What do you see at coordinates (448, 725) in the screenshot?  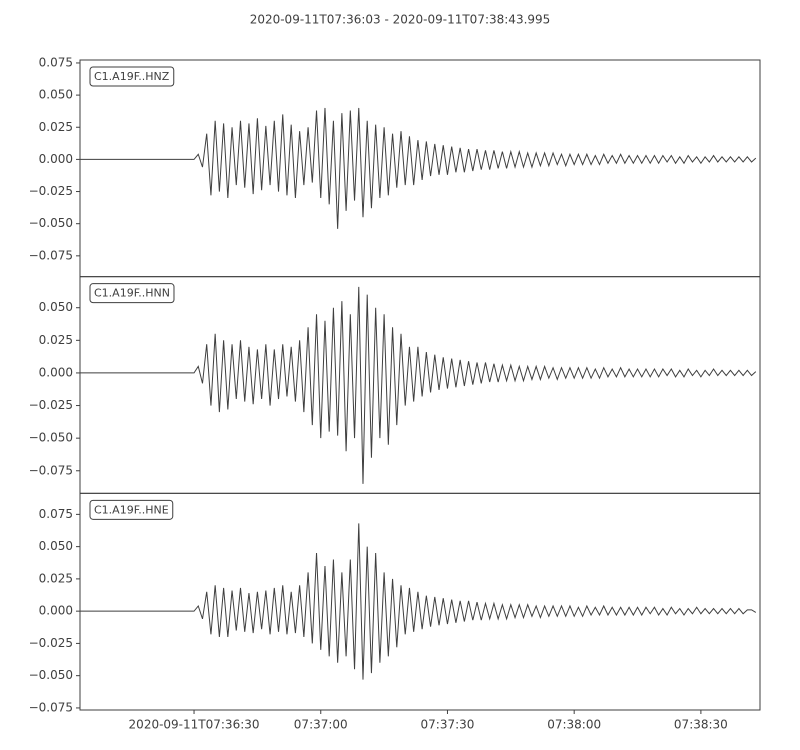 I see `x-tick-label: 07:37:30` at bounding box center [448, 725].